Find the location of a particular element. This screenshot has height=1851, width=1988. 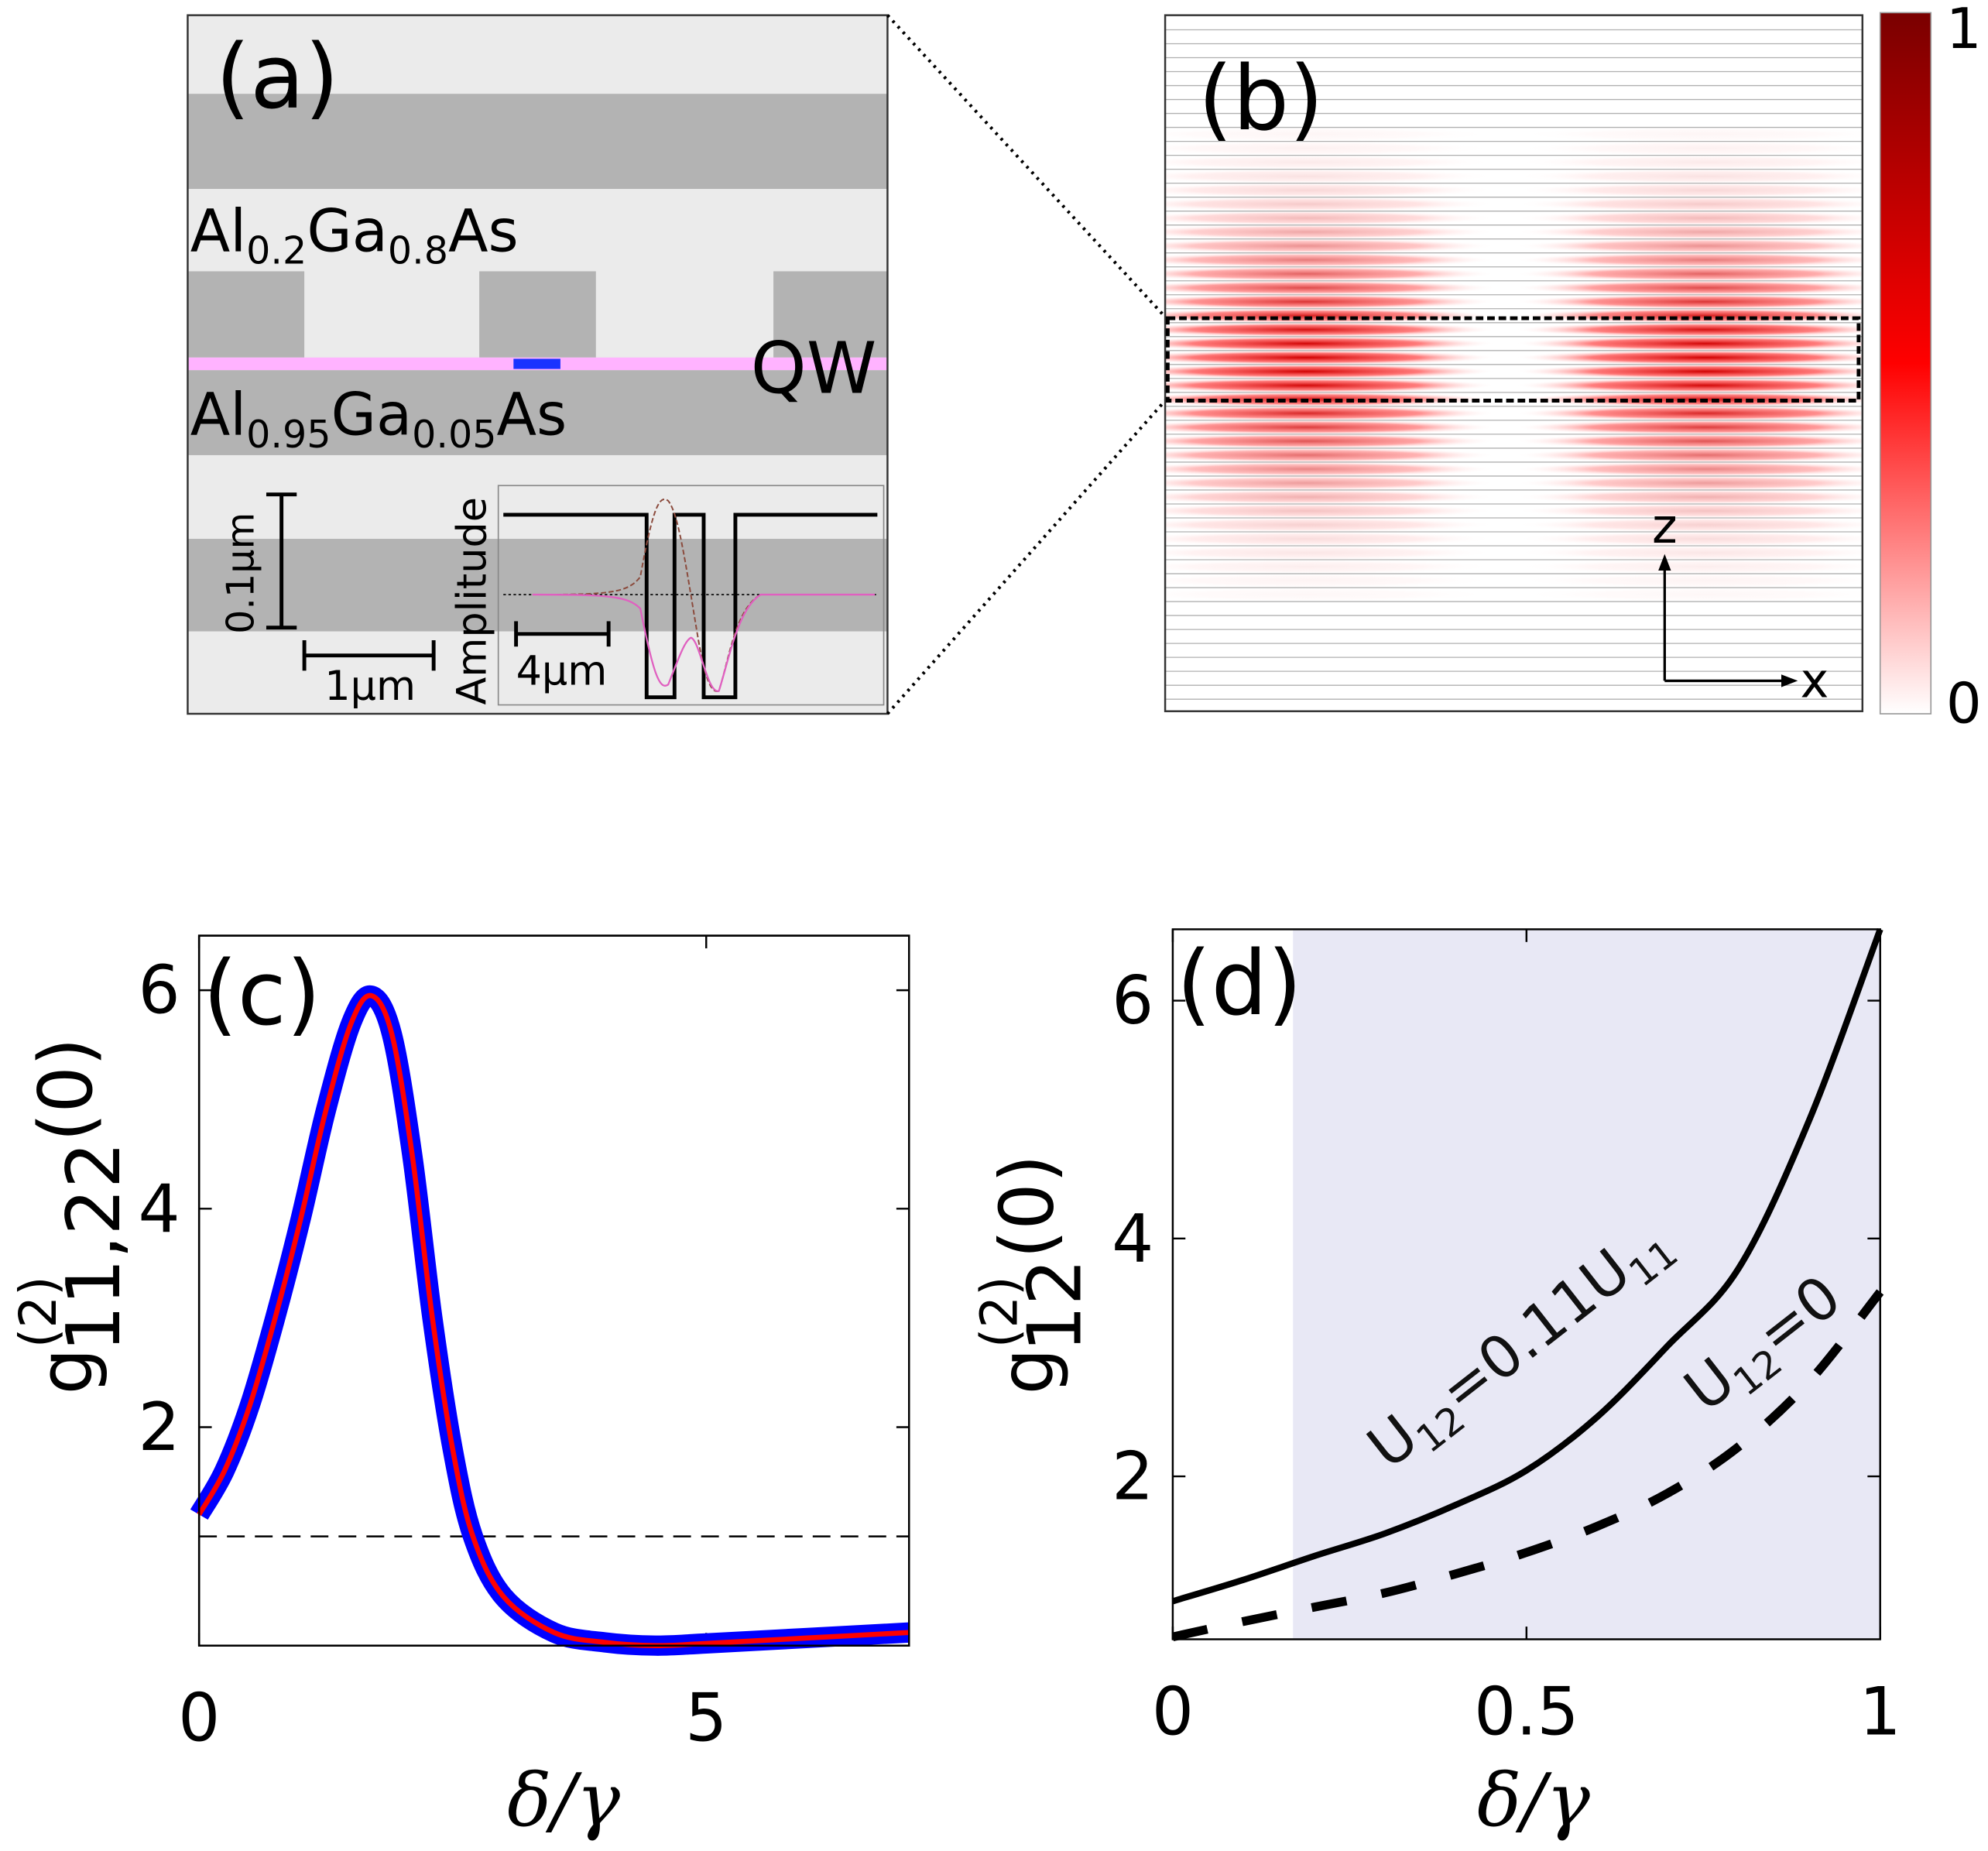

y-tick-label: 2 is located at coordinates (159, 1428).